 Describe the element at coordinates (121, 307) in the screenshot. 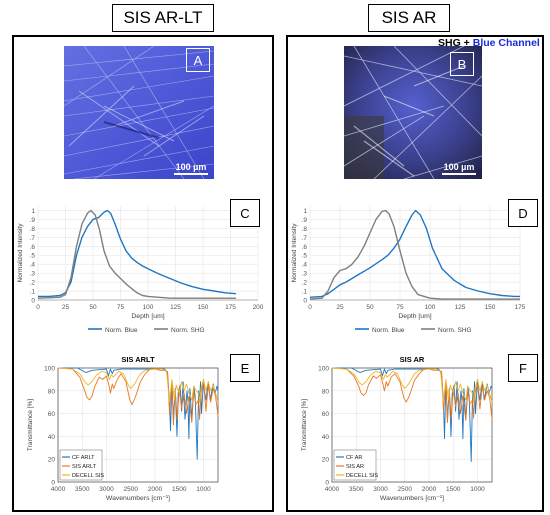

I see `chart-C-xtick-3: 75` at that location.